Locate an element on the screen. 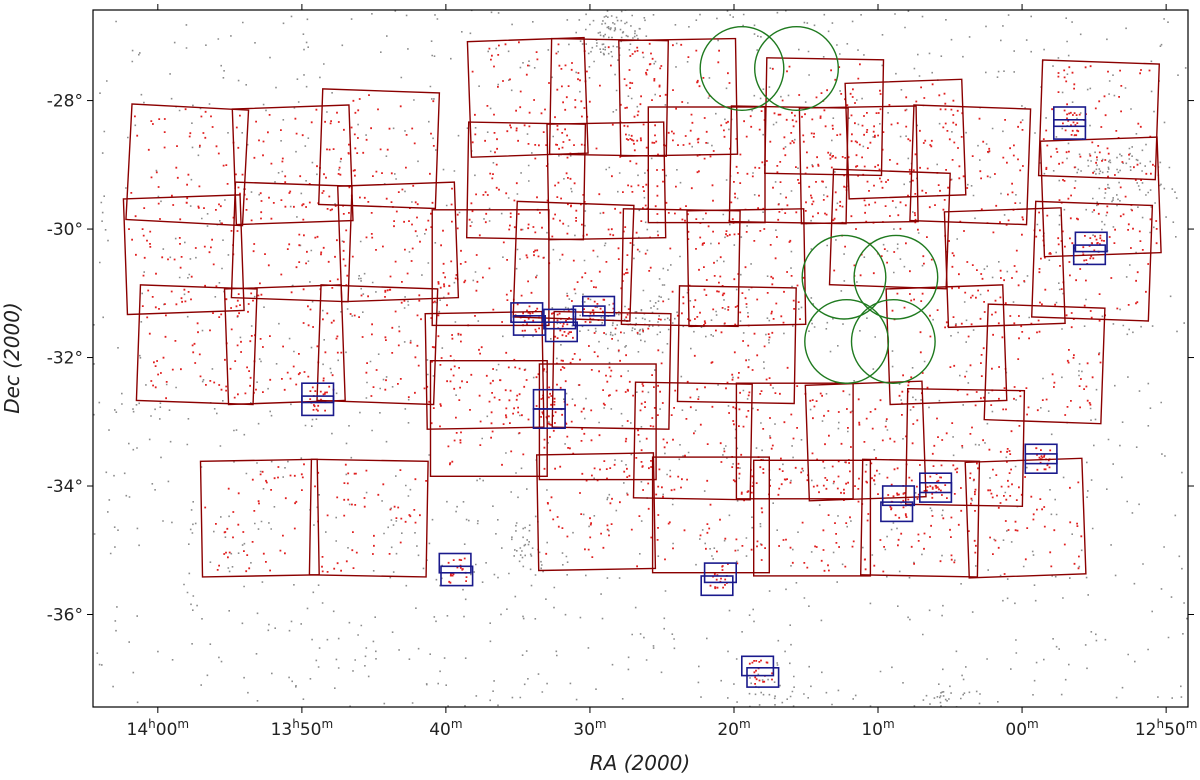 The width and height of the screenshot is (1200, 780). x-tick-label: 13h50m is located at coordinates (302, 728).